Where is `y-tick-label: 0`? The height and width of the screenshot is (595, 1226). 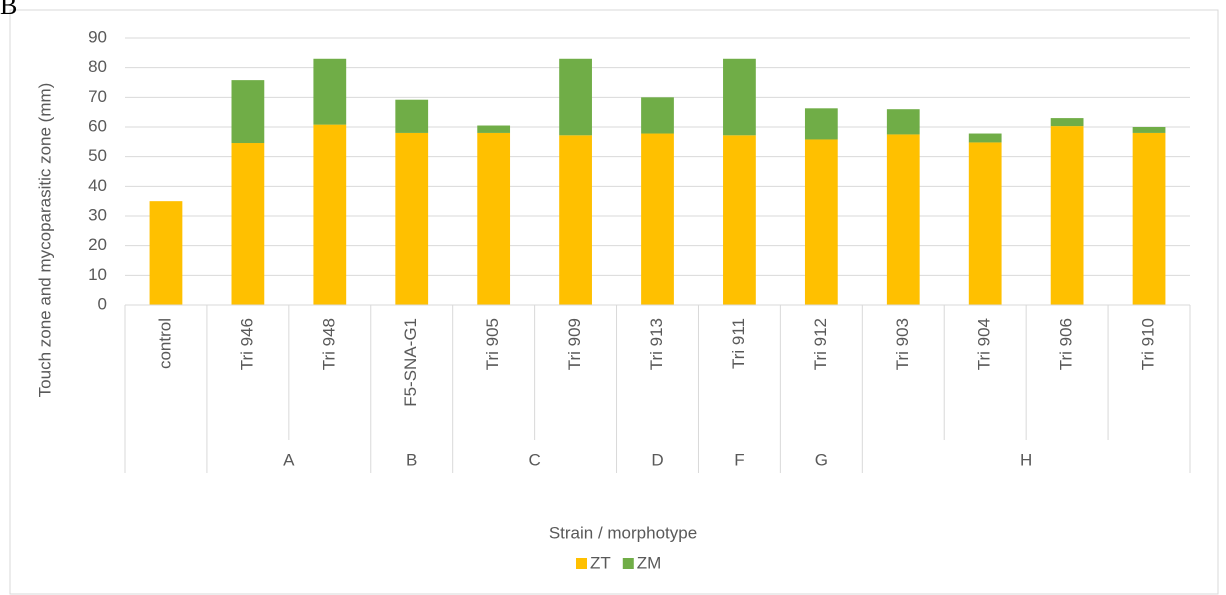
y-tick-label: 0 is located at coordinates (102, 303).